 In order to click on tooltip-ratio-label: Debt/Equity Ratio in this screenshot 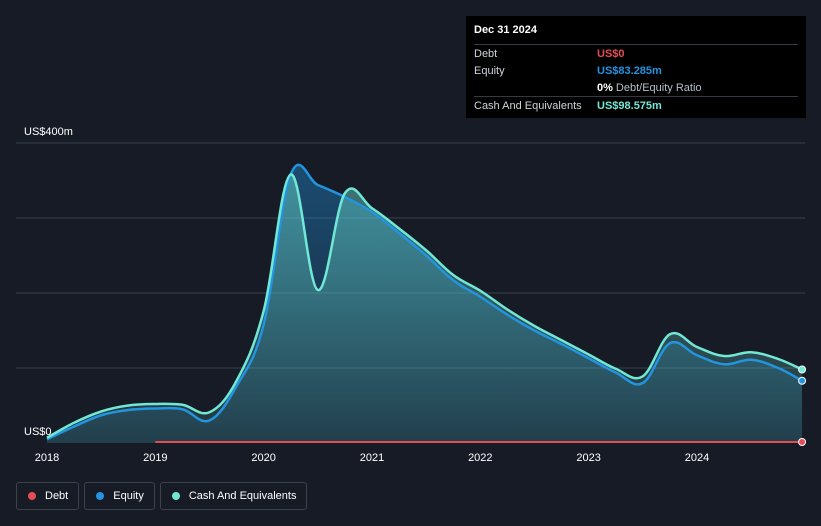, I will do `click(658, 87)`.